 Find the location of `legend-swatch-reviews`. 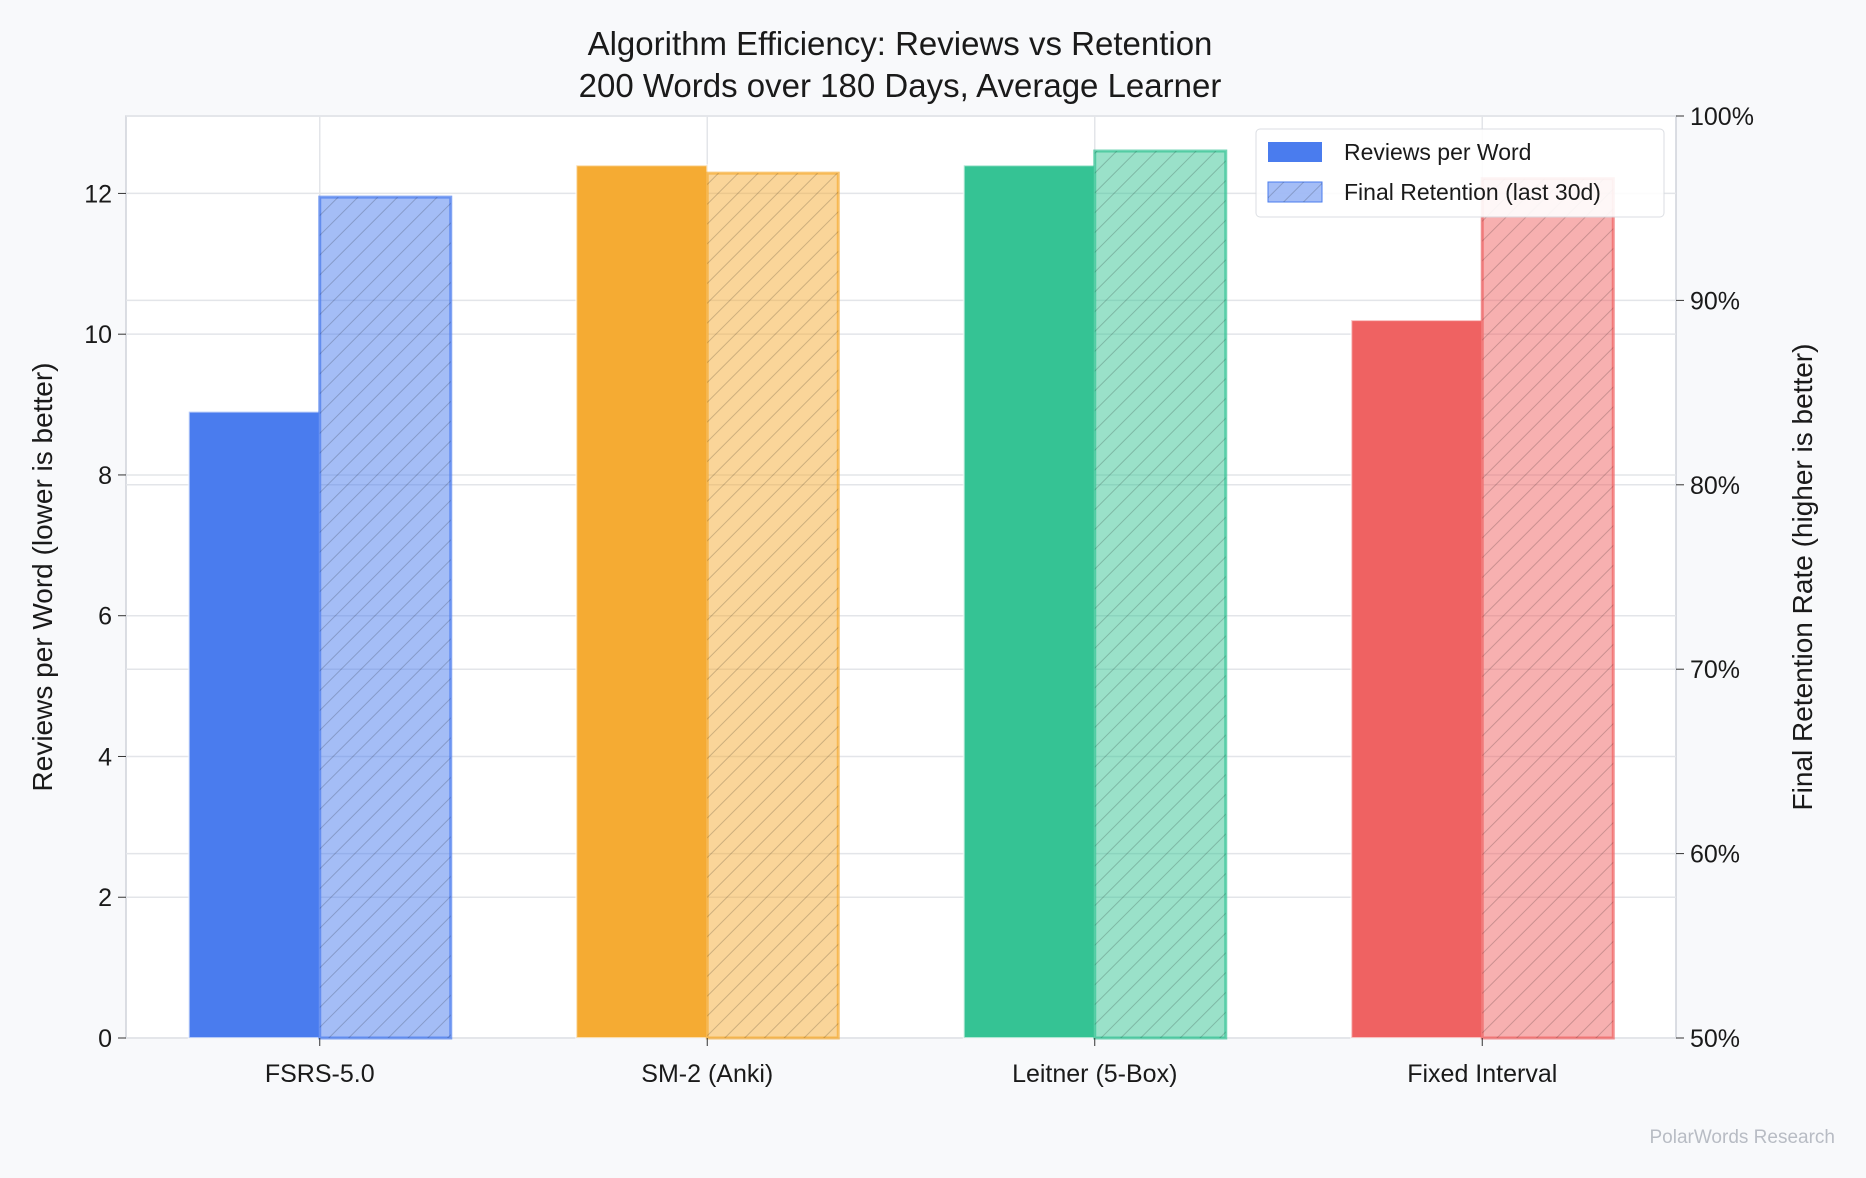

legend-swatch-reviews is located at coordinates (1295, 152).